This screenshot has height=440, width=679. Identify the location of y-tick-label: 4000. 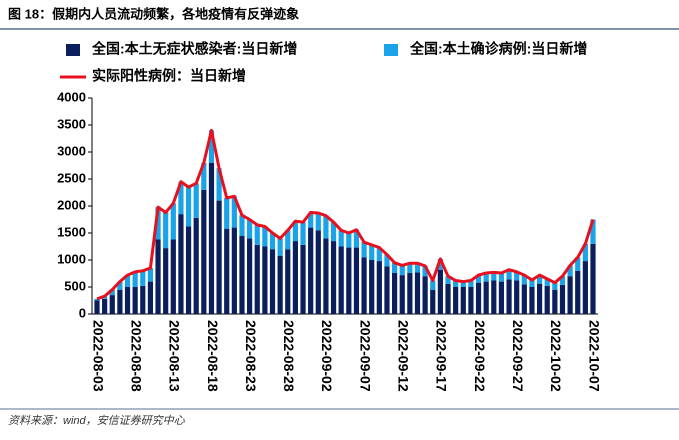
(71, 96).